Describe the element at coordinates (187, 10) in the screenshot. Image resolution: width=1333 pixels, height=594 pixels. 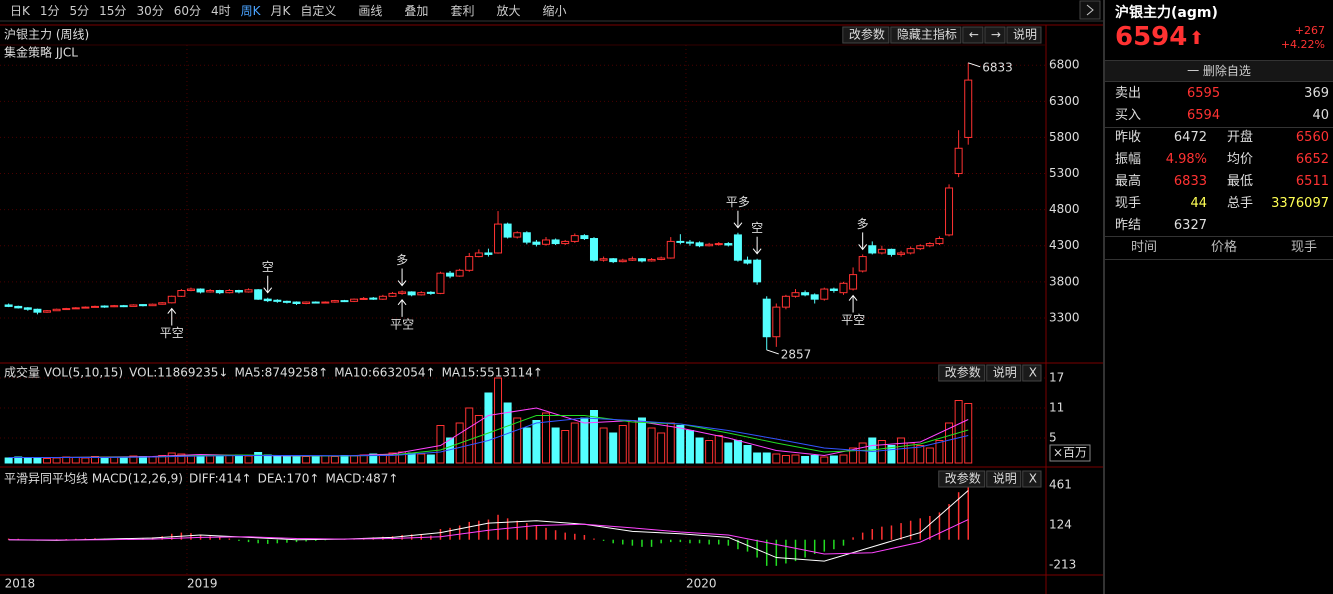
I see `toolbar-button: 60分` at that location.